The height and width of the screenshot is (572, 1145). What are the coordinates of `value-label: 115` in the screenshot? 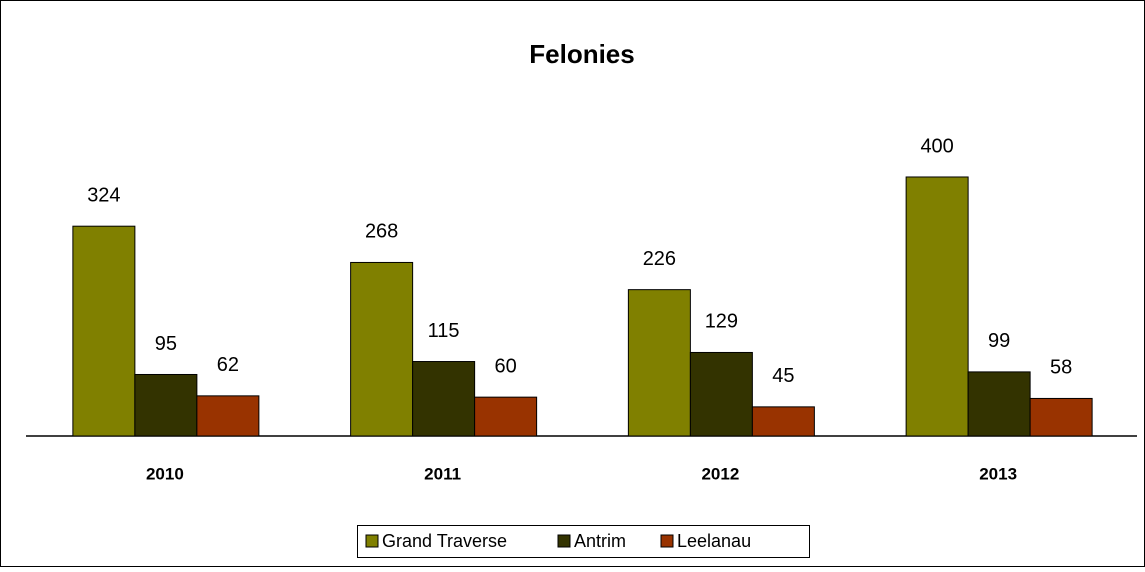 It's located at (444, 331).